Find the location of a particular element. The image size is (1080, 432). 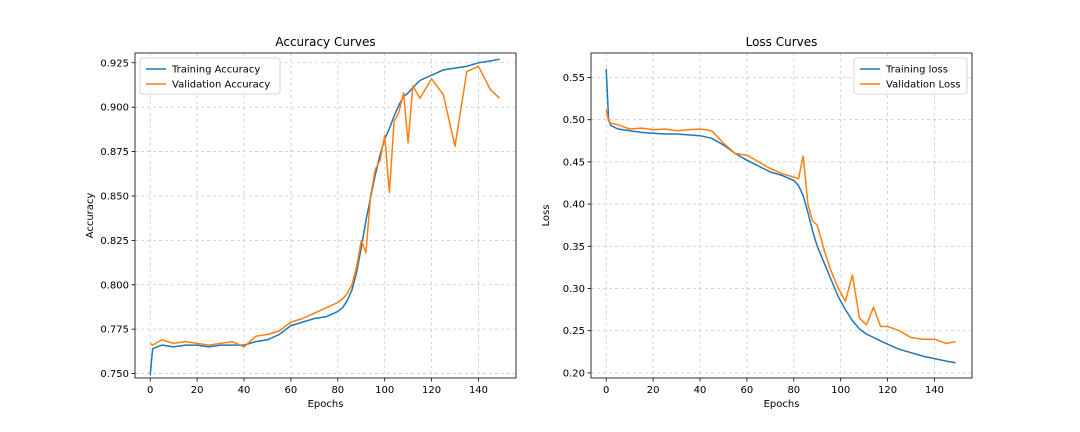

accuracy-x-axis-label: Epochs is located at coordinates (326, 404).